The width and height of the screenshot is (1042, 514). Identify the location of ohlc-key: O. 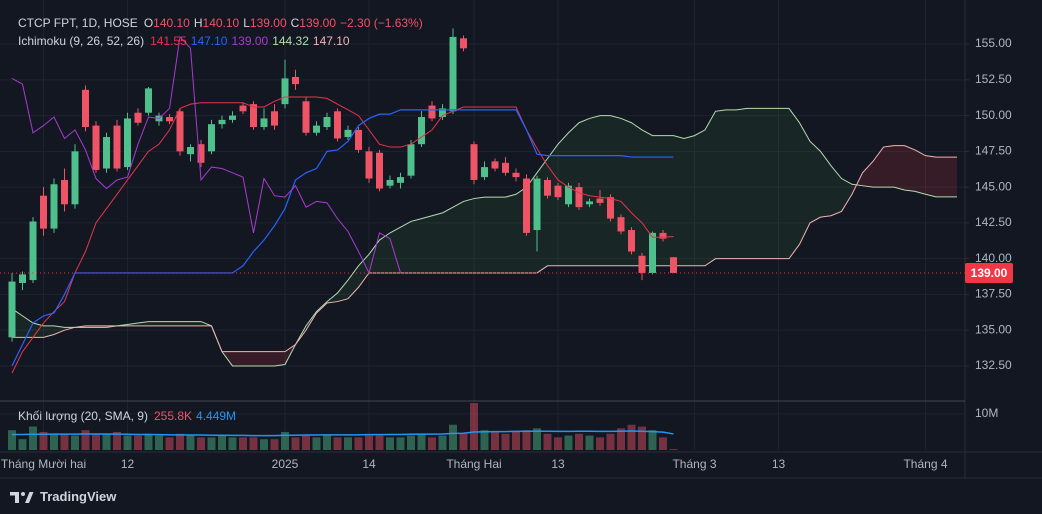
(148, 23).